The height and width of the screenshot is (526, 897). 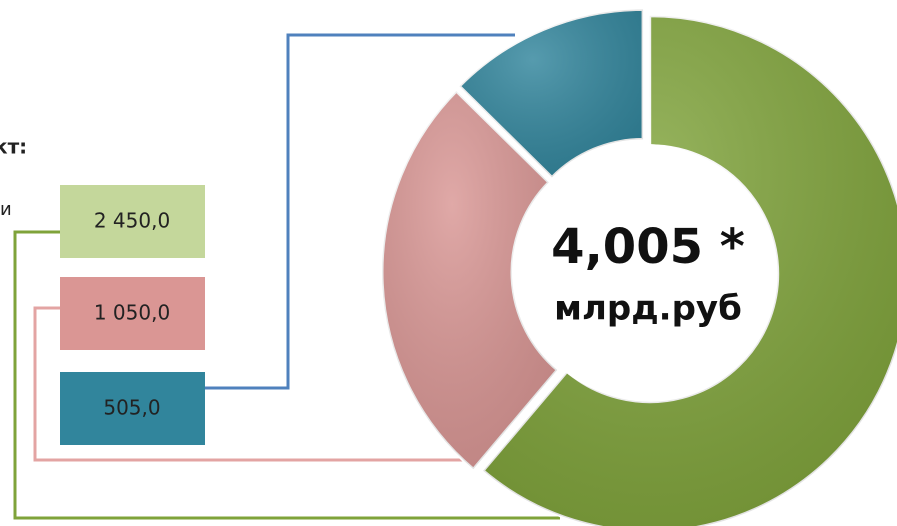 What do you see at coordinates (254, 384) in the screenshot?
I see `connector` at bounding box center [254, 384].